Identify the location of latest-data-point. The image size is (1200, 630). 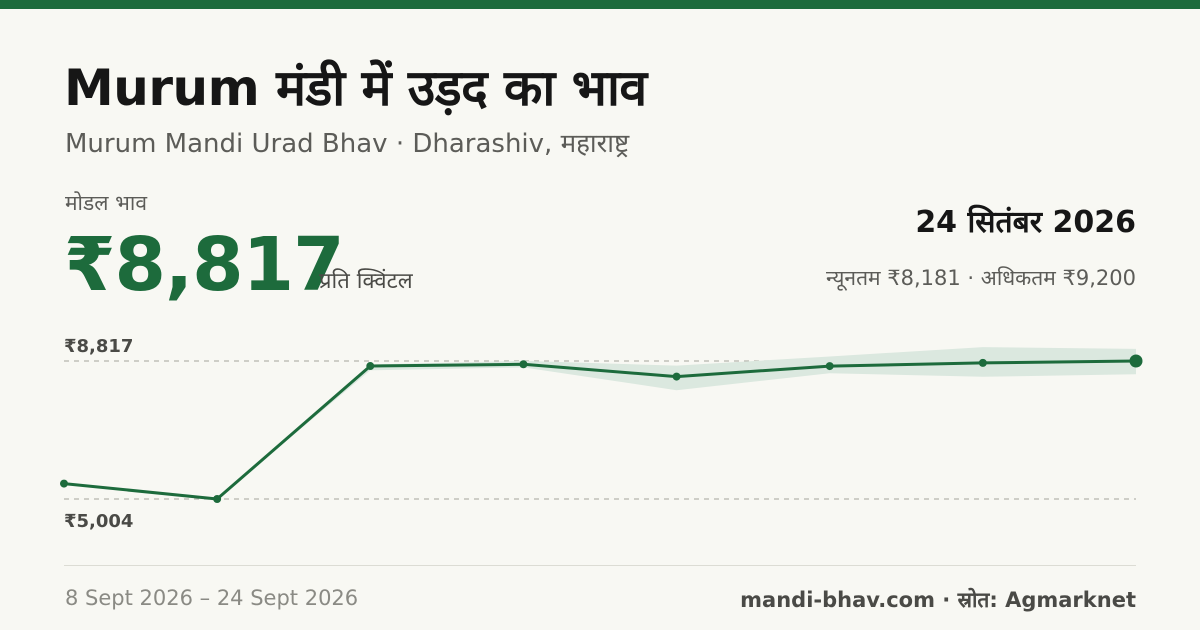
(1136, 361).